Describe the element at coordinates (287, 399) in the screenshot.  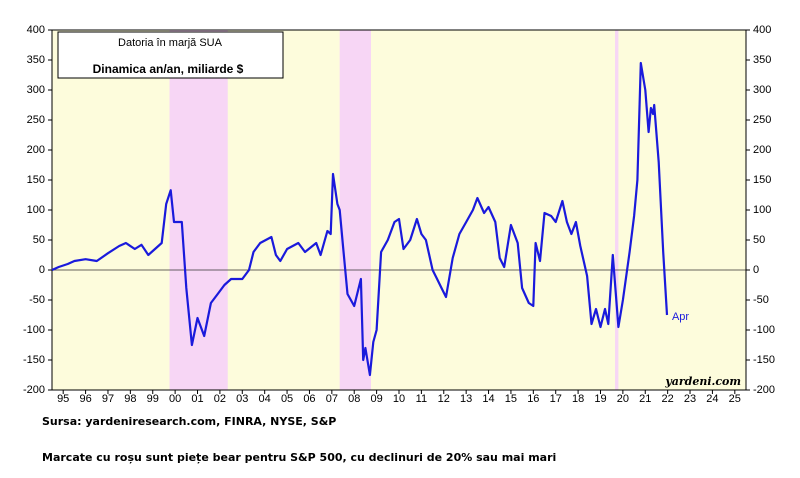
I see `x-tick-label: 05` at that location.